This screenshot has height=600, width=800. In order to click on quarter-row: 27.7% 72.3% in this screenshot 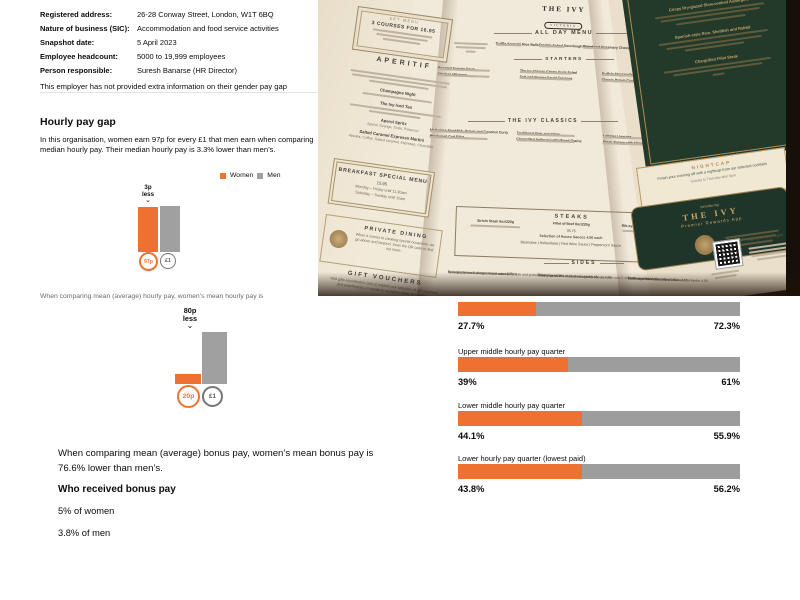, I will do `click(599, 316)`.